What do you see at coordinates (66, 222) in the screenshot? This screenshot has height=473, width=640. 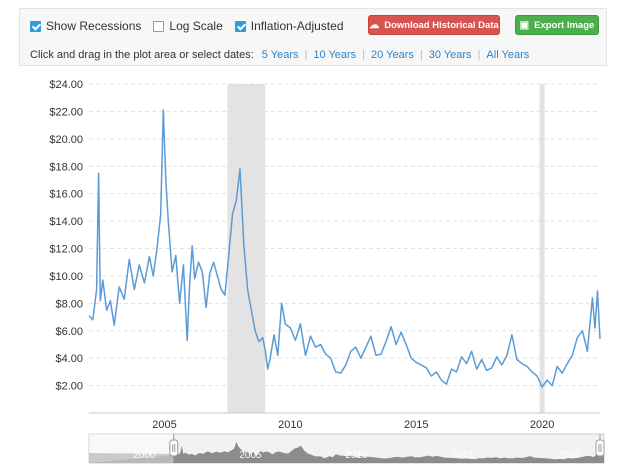 I see `y-tick-label: $14.00` at bounding box center [66, 222].